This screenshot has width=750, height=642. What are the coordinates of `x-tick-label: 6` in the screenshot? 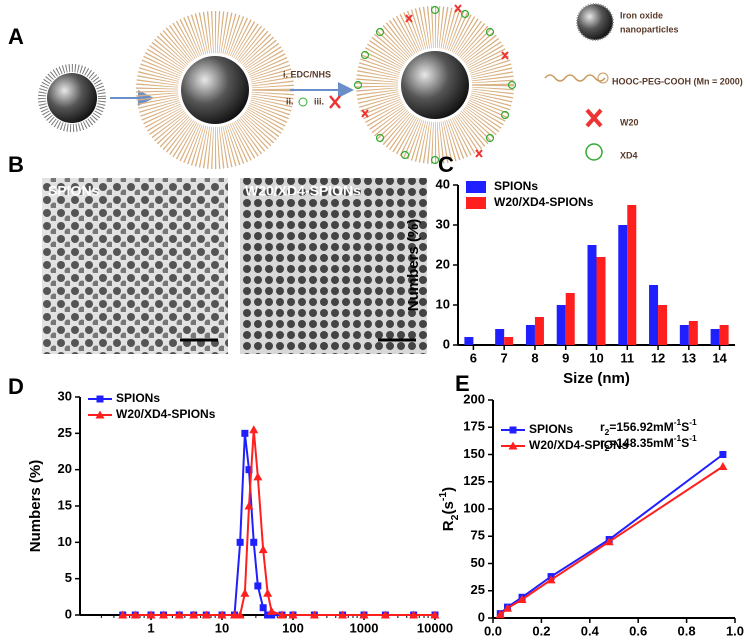 It's located at (473, 357).